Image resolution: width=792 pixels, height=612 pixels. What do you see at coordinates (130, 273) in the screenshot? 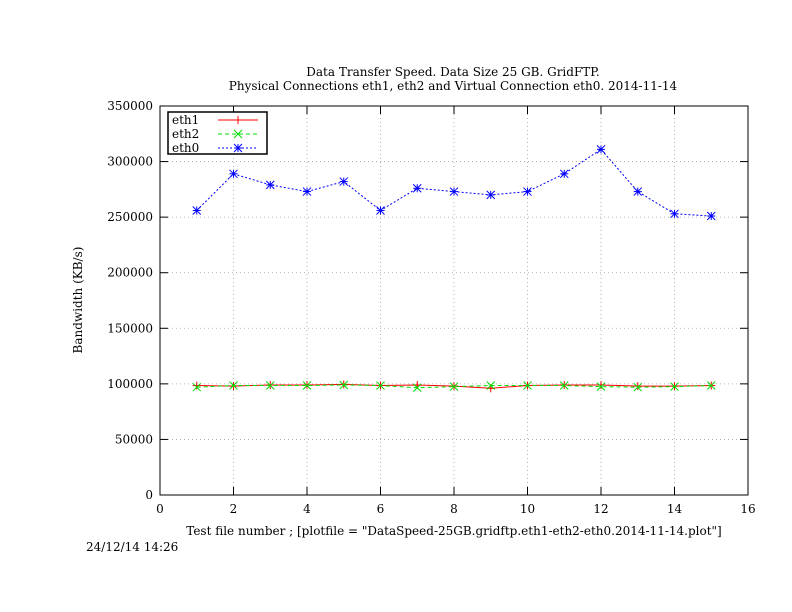
I see `y-tick-label: 200000` at bounding box center [130, 273].